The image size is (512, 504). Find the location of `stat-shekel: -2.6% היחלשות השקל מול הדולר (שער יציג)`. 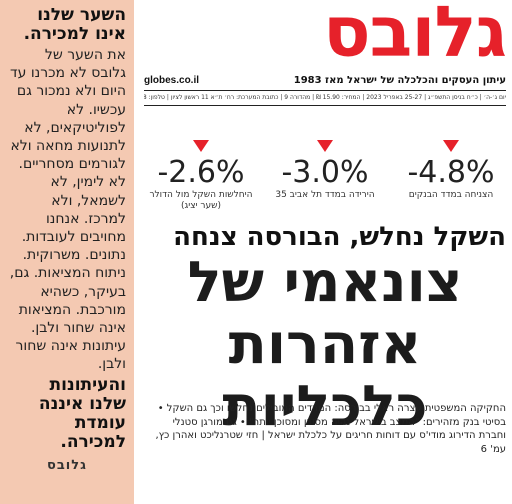

stat-shekel: -2.6% היחלשות השקל מול הדולר (שער יציג) is located at coordinates (201, 176).